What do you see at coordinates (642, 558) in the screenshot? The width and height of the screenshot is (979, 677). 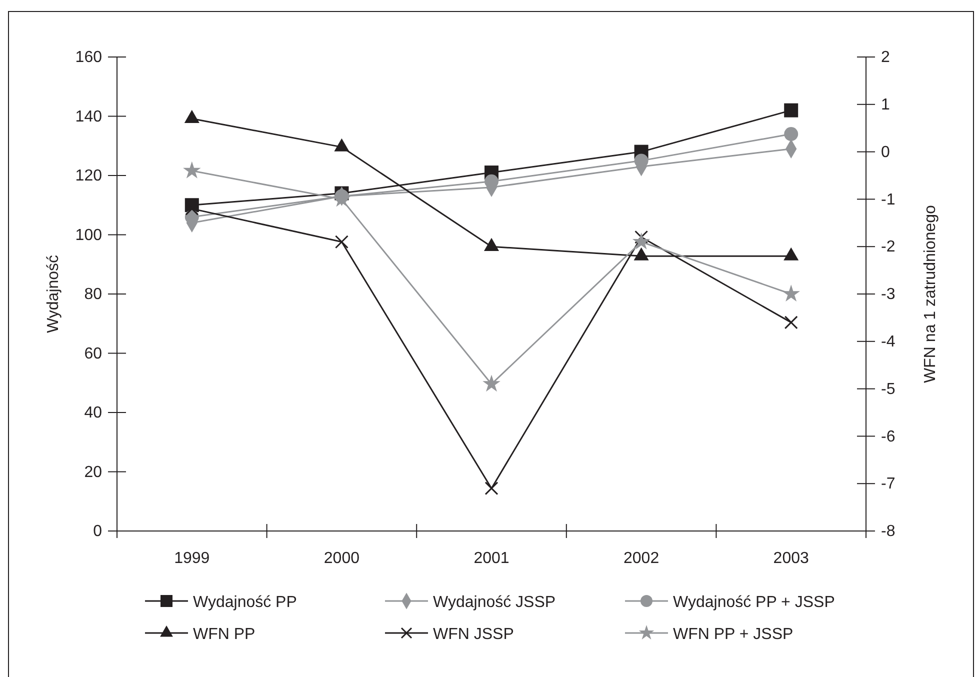 I see `x-tick-label: 2002` at bounding box center [642, 558].